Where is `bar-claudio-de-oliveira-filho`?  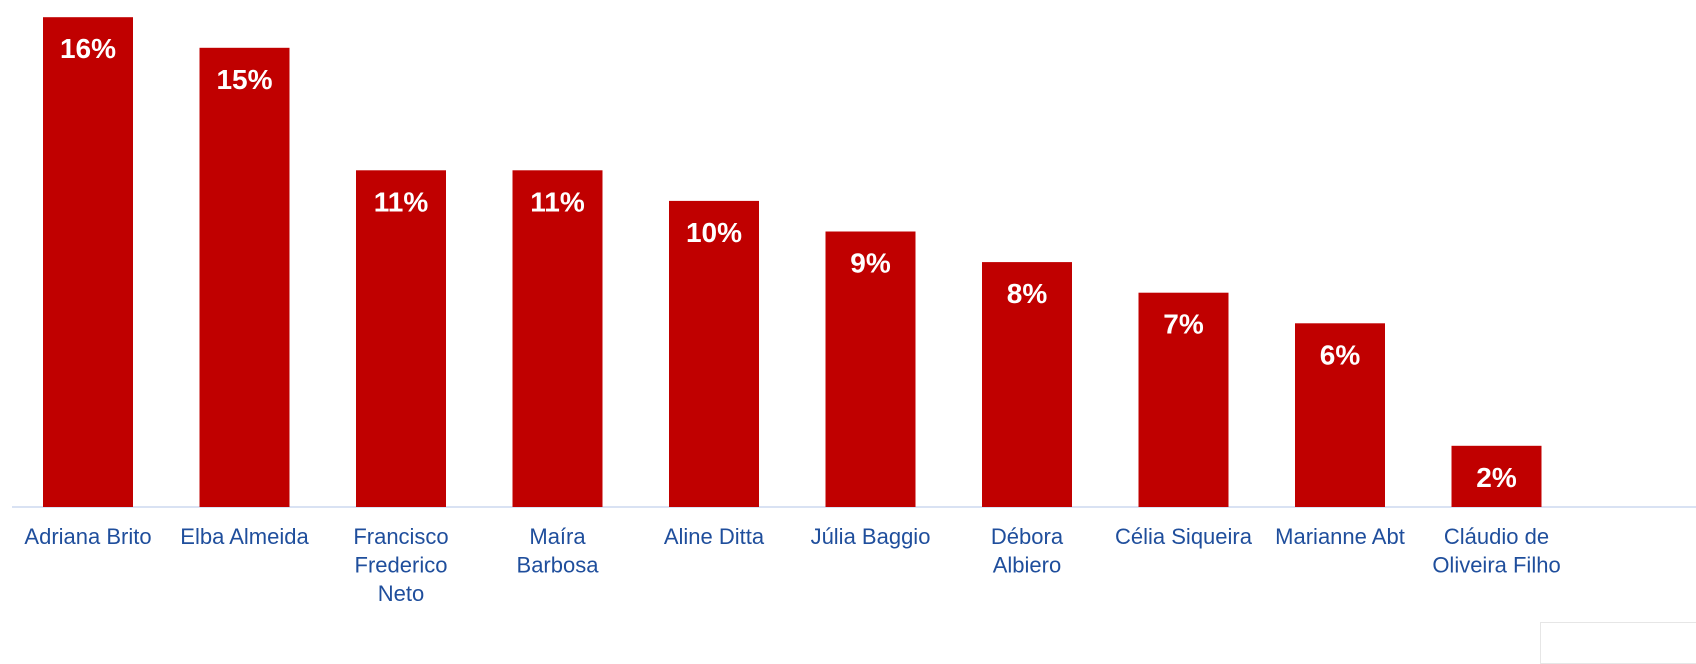 bar-claudio-de-oliveira-filho is located at coordinates (1496, 476).